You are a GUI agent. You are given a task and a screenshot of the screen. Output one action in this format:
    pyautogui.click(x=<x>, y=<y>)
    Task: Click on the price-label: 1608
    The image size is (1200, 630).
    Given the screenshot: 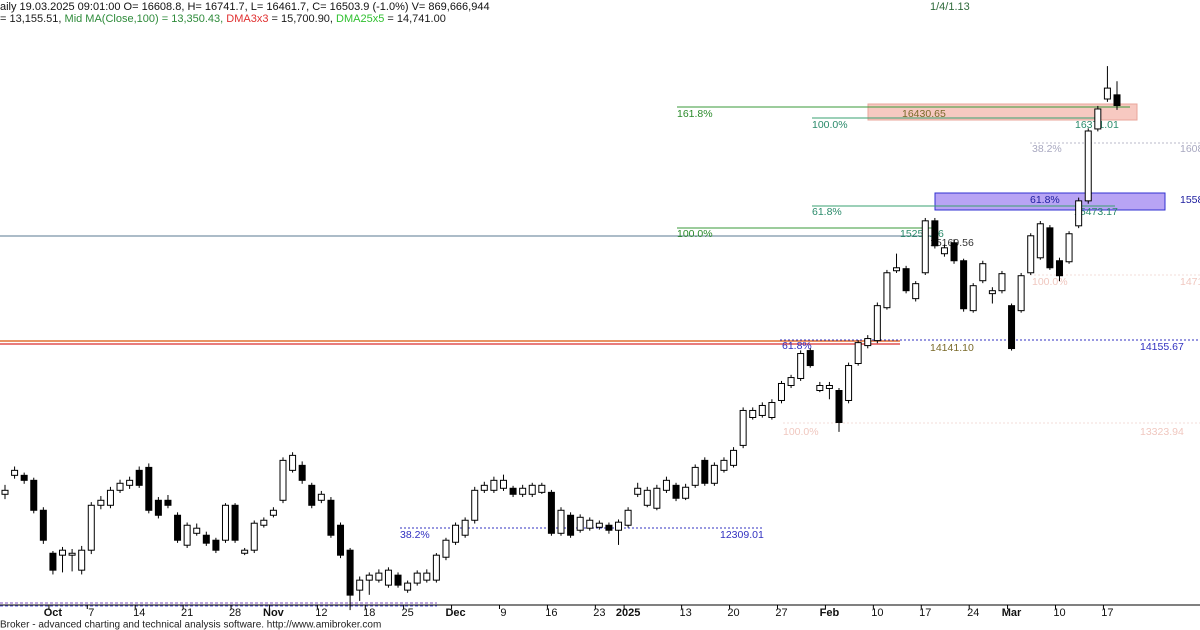 What is the action you would take?
    pyautogui.click(x=1190, y=149)
    